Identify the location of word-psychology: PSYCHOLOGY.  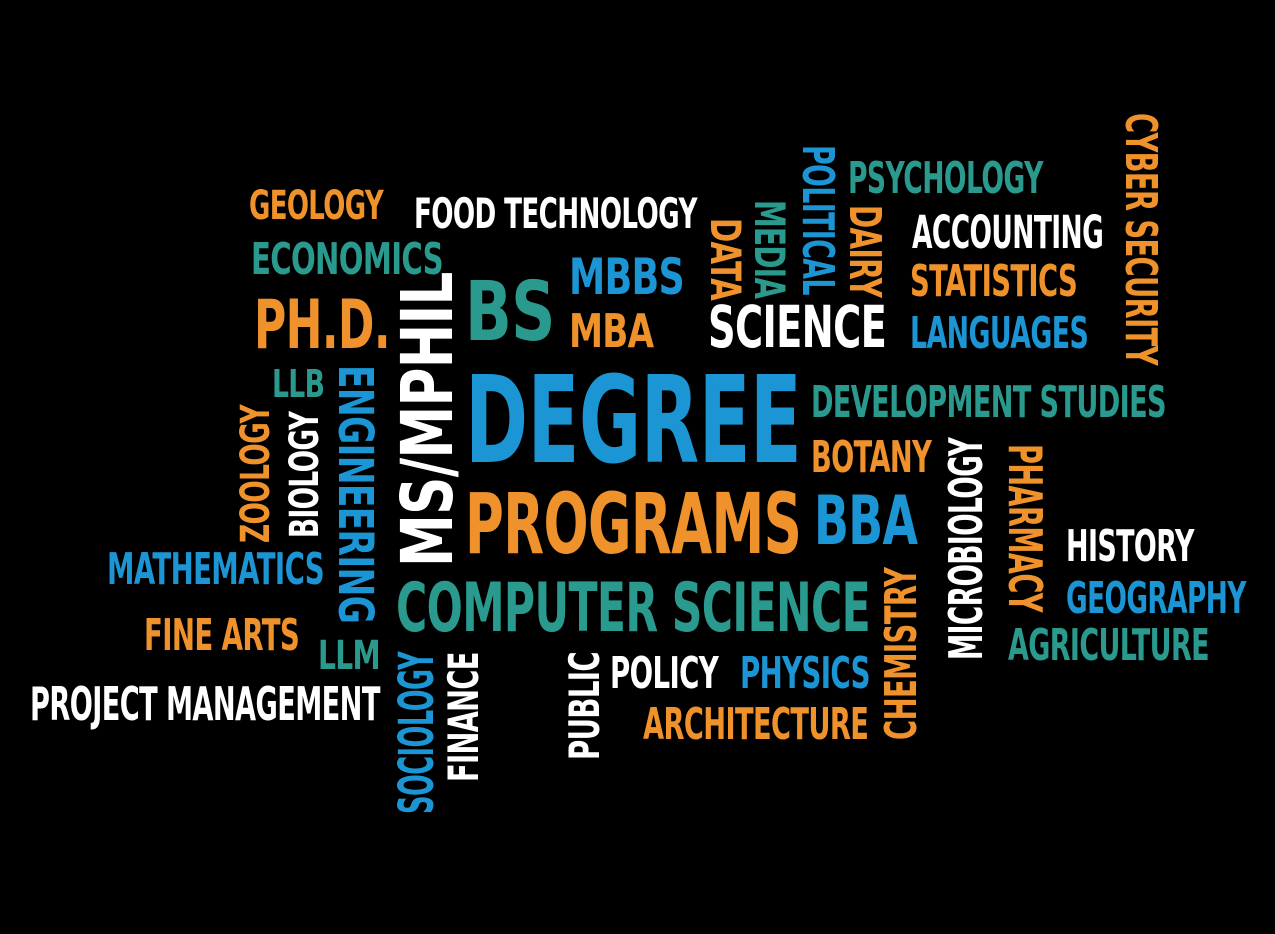
(945, 178).